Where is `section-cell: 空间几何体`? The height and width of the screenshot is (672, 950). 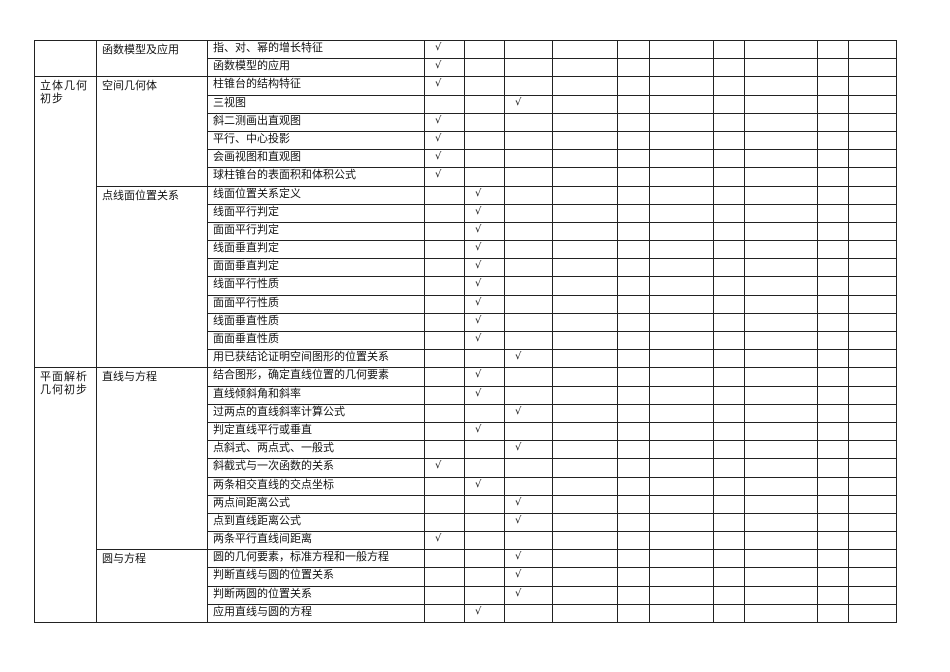 section-cell: 空间几何体 is located at coordinates (152, 131).